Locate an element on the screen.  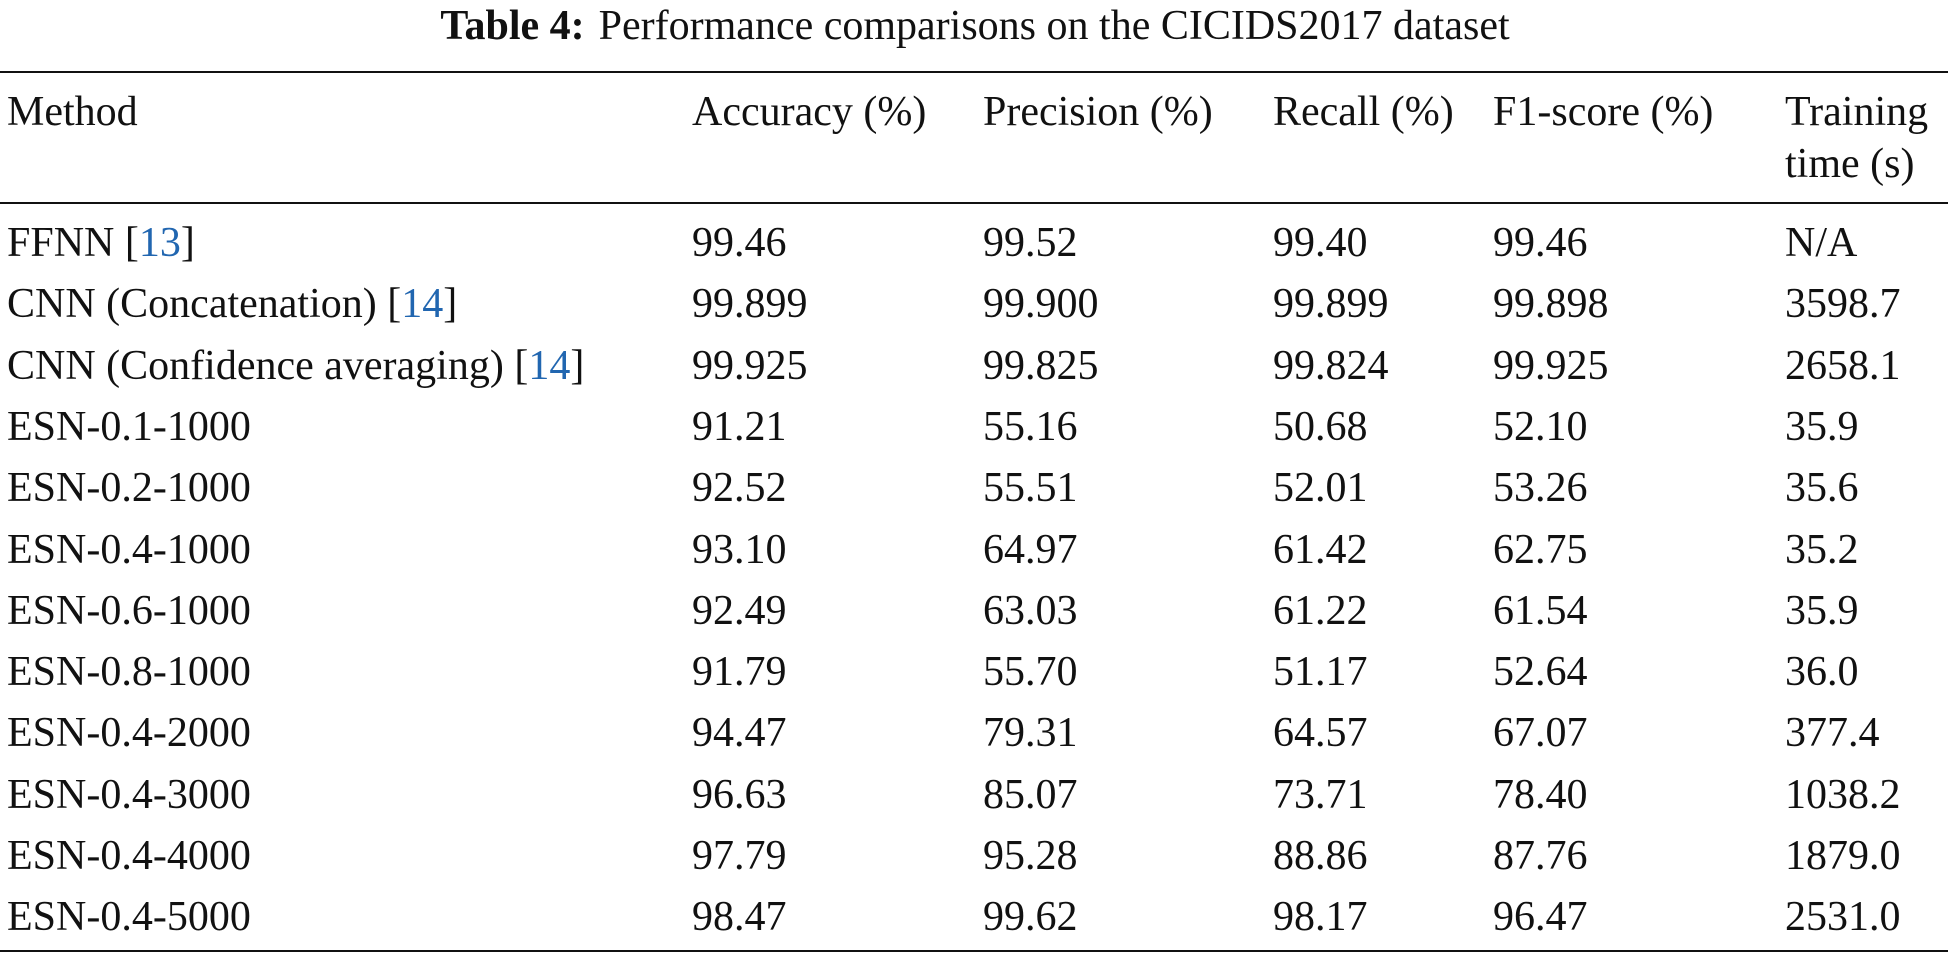
value-cell: 99.62 is located at coordinates (1030, 917).